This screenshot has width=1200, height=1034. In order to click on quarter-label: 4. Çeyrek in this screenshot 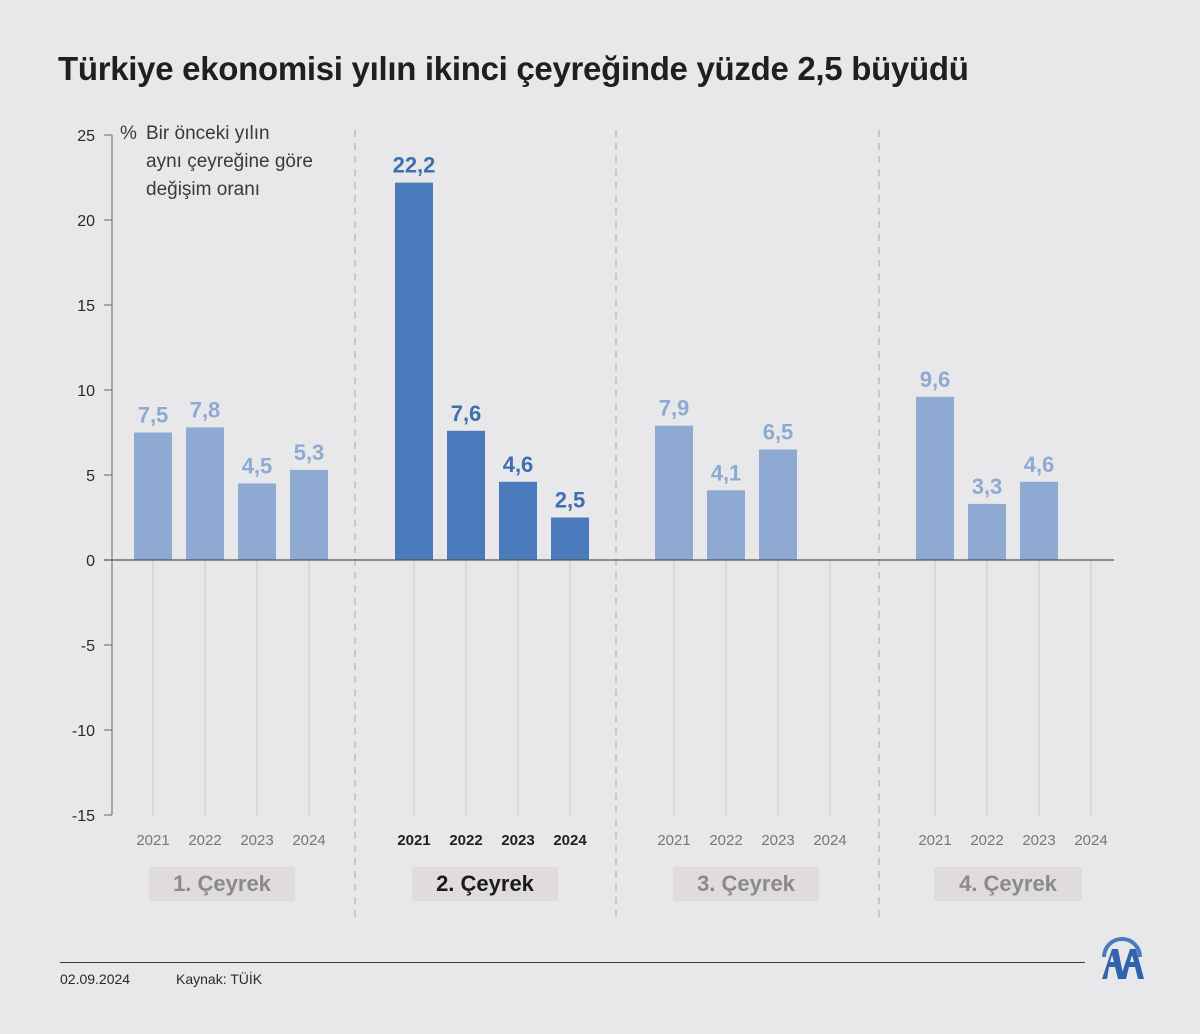, I will do `click(1008, 884)`.